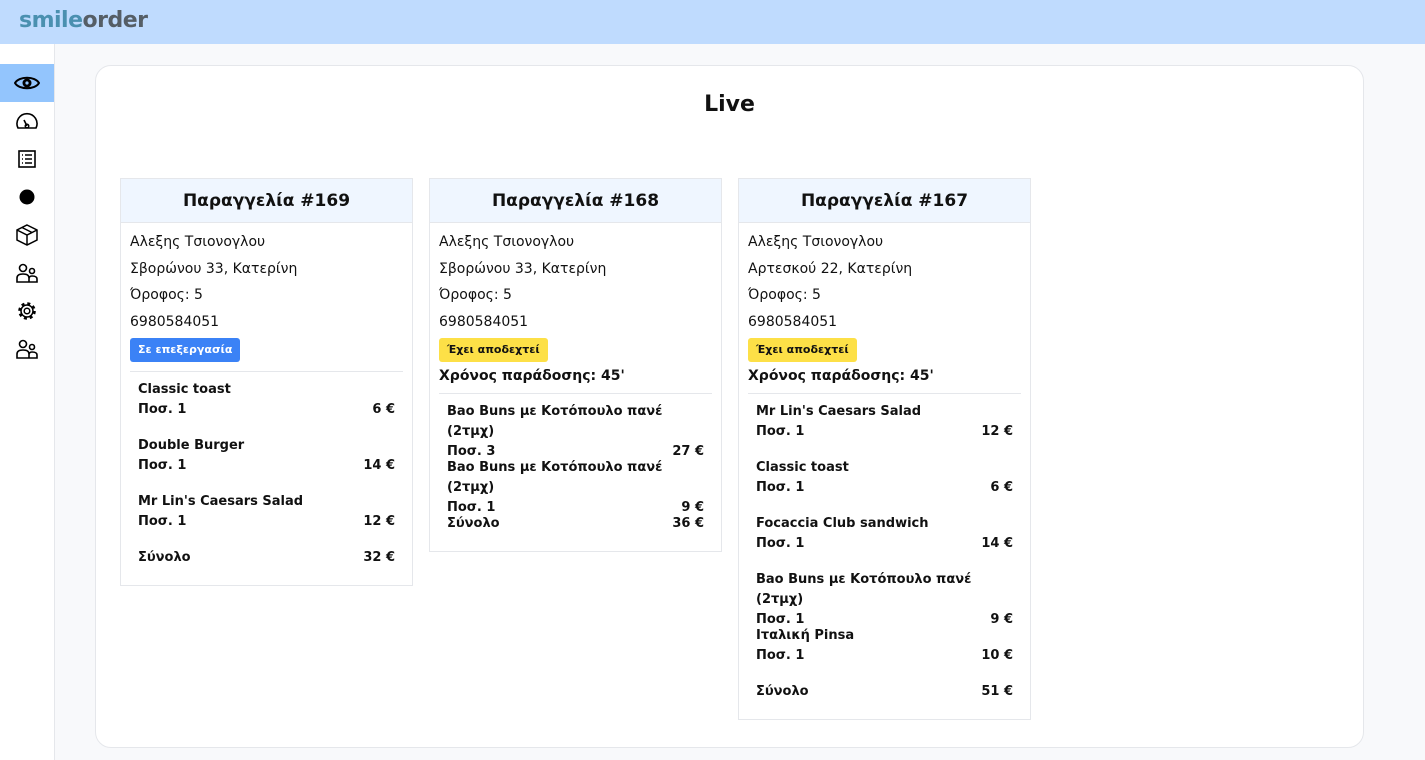 This screenshot has width=1425, height=760. What do you see at coordinates (266, 464) in the screenshot?
I see `order-item: Double Burger Ποσ. 1 14 €` at bounding box center [266, 464].